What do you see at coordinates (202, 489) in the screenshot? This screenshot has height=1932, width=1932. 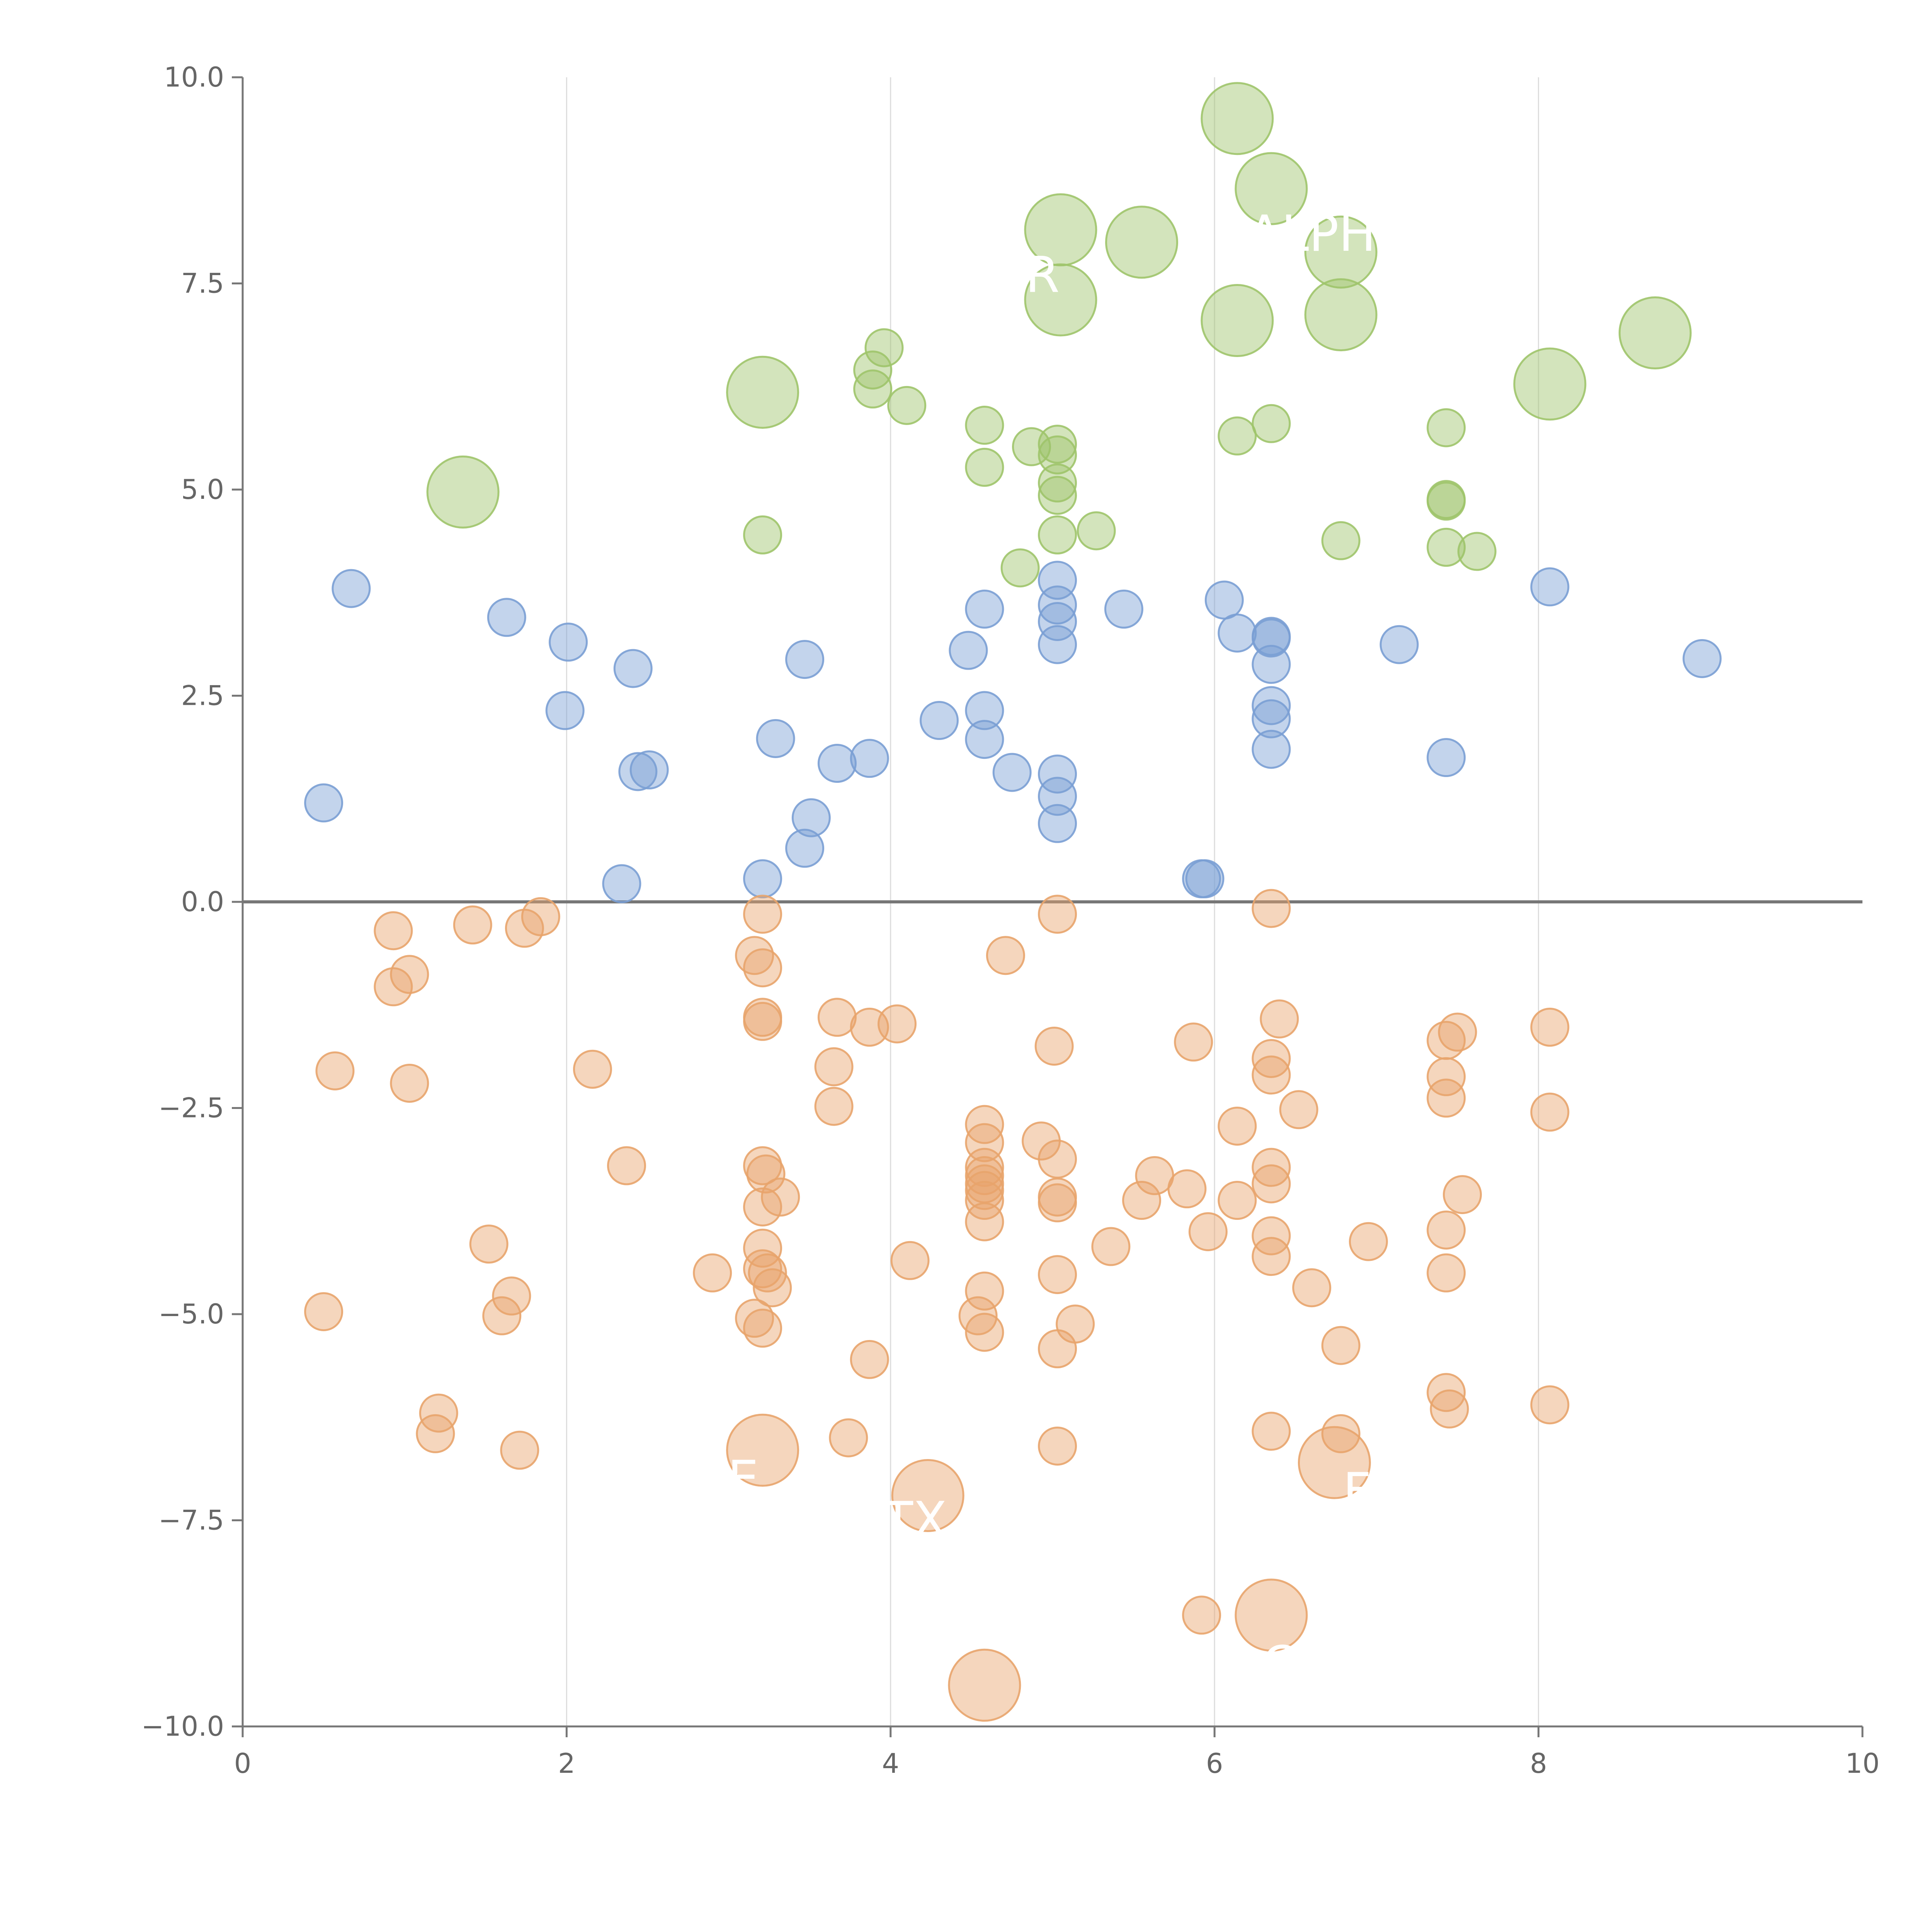 I see `y-tick-label: 5.0` at bounding box center [202, 489].